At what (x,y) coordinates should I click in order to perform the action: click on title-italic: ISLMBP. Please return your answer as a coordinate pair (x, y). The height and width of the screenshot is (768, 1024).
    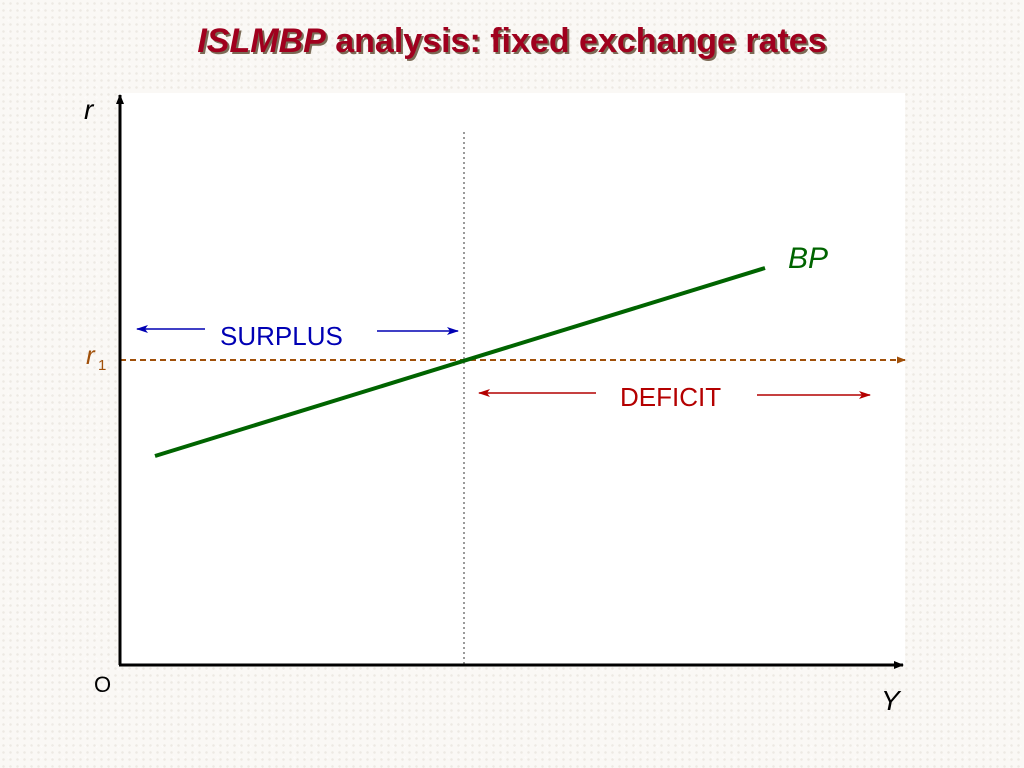
    Looking at the image, I should click on (261, 41).